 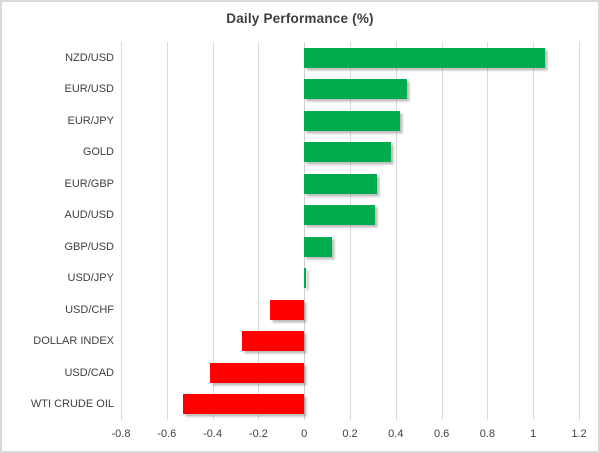 What do you see at coordinates (304, 434) in the screenshot?
I see `x-tick-label: 0` at bounding box center [304, 434].